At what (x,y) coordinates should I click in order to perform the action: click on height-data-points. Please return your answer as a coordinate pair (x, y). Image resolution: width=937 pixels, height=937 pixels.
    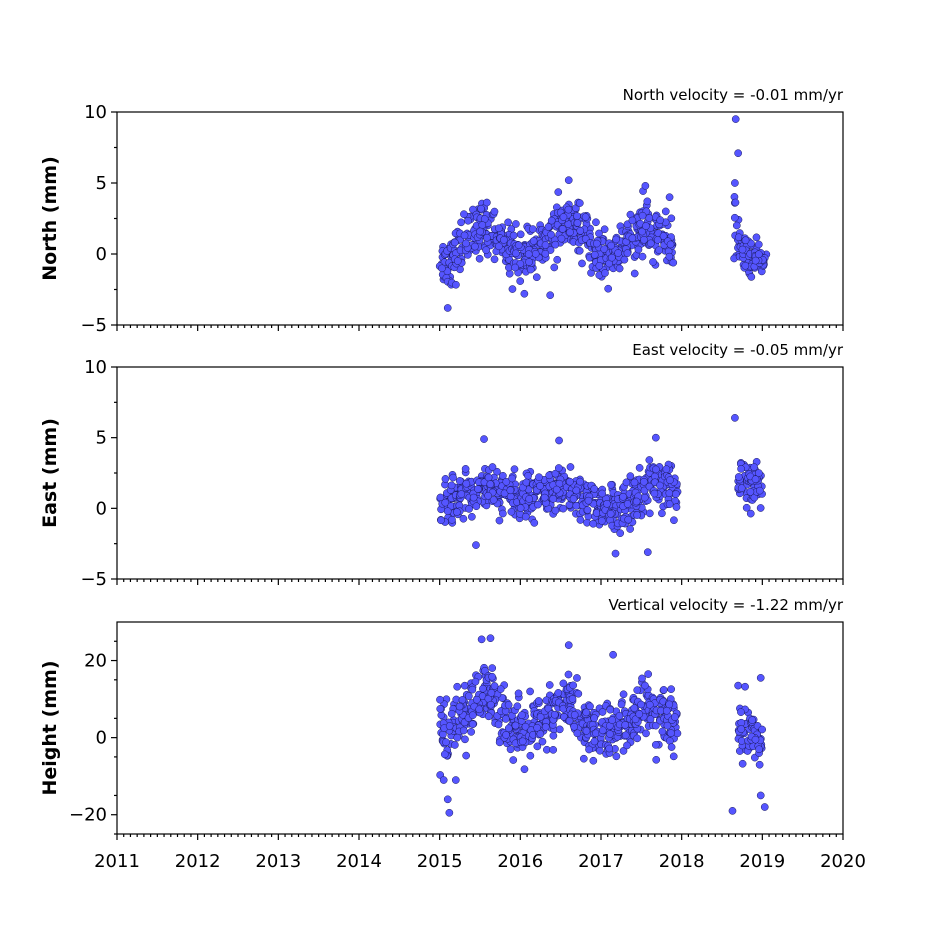
    Looking at the image, I should click on (602, 725).